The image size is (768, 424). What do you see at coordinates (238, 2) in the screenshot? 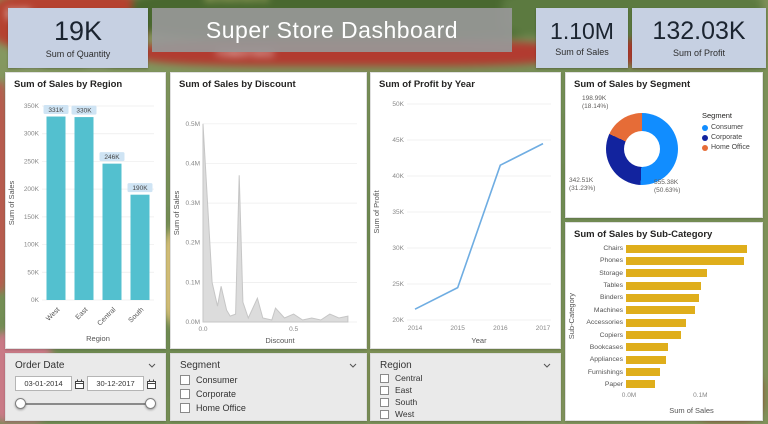
I see `background-sign-bananas: BANANAS` at bounding box center [238, 2].